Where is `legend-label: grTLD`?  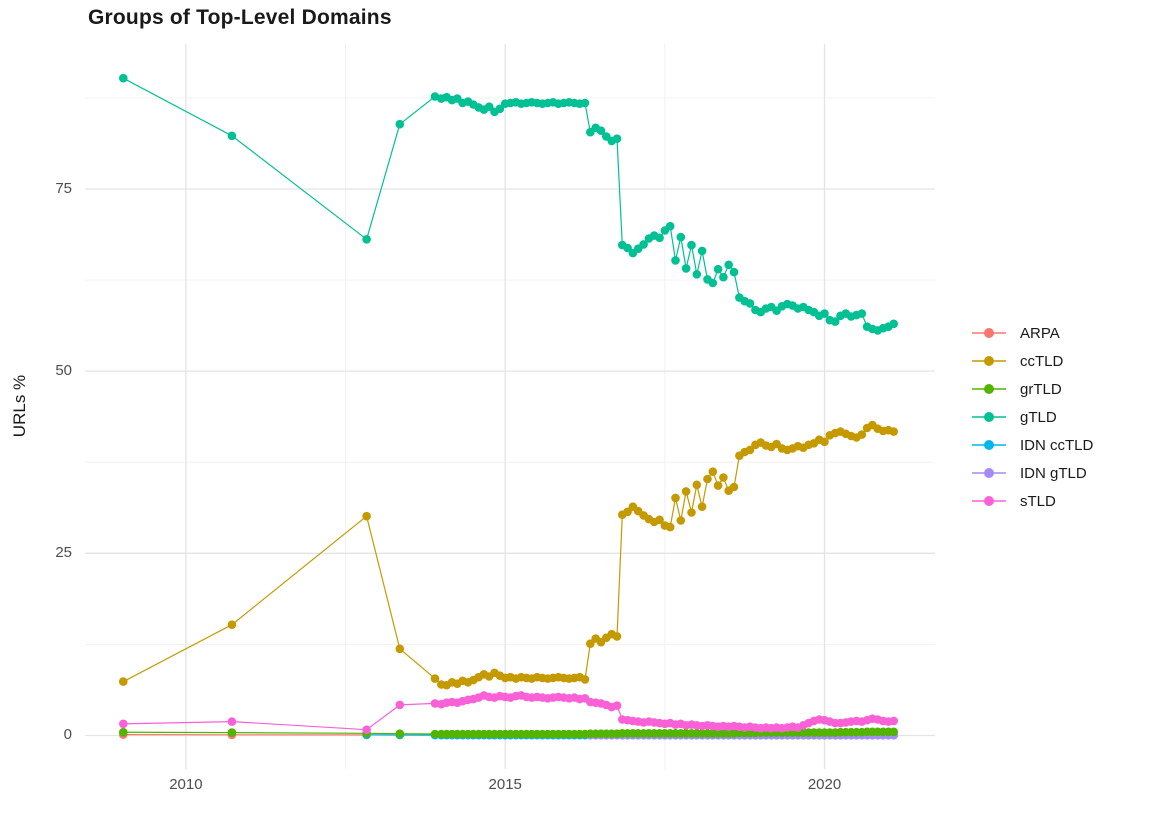
legend-label: grTLD is located at coordinates (1041, 389).